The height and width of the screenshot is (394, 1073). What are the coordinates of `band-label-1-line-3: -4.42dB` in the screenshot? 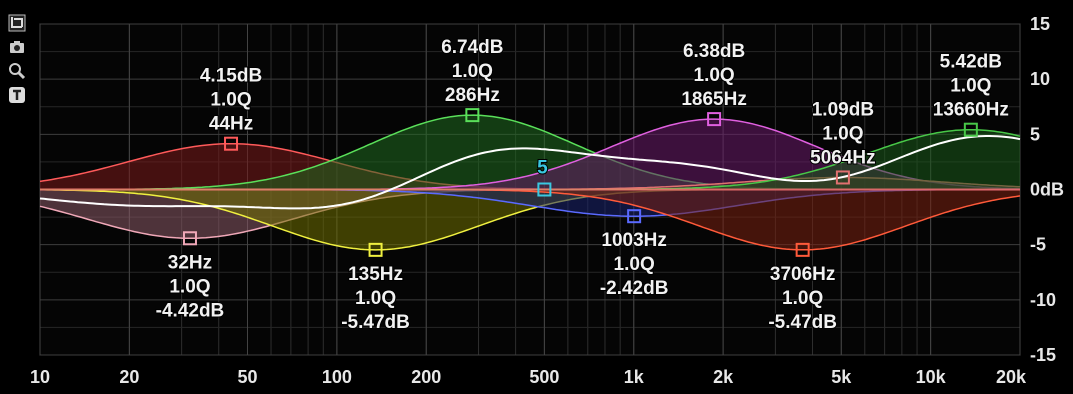 It's located at (190, 310).